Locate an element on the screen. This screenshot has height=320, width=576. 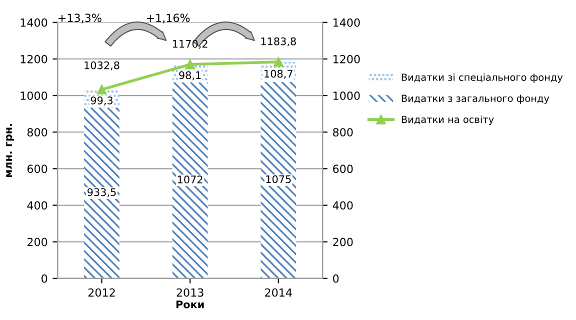
legend-label: Видатки на освіту is located at coordinates (448, 120).